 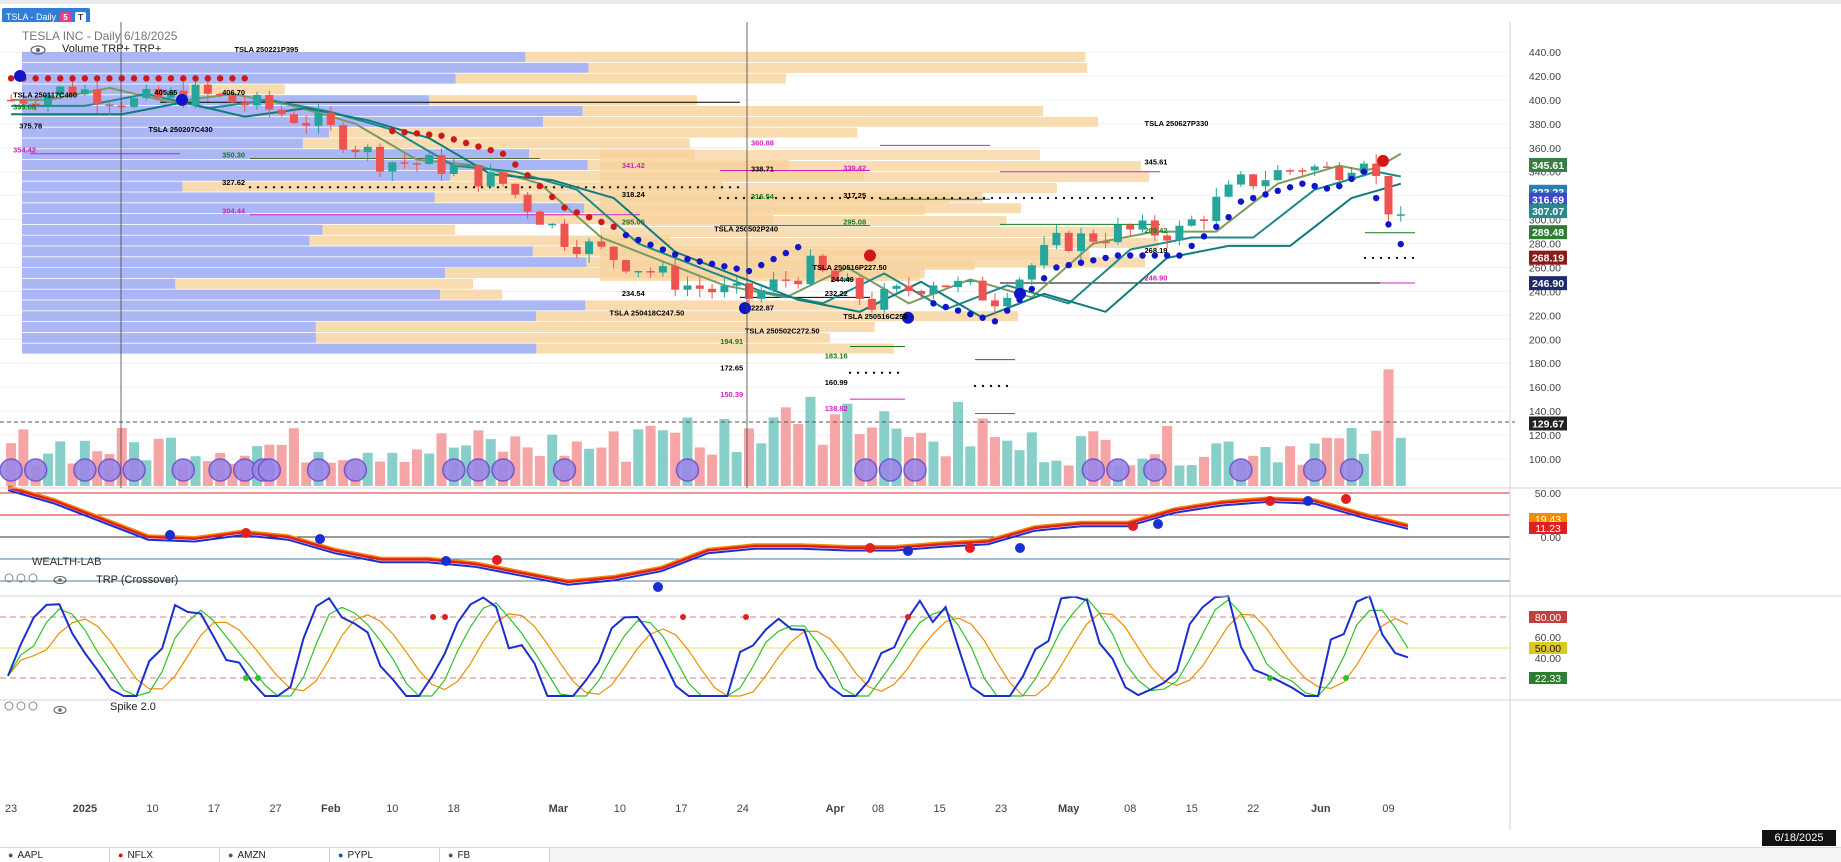 I want to click on price-tick-label: 140.00, so click(x=1545, y=412).